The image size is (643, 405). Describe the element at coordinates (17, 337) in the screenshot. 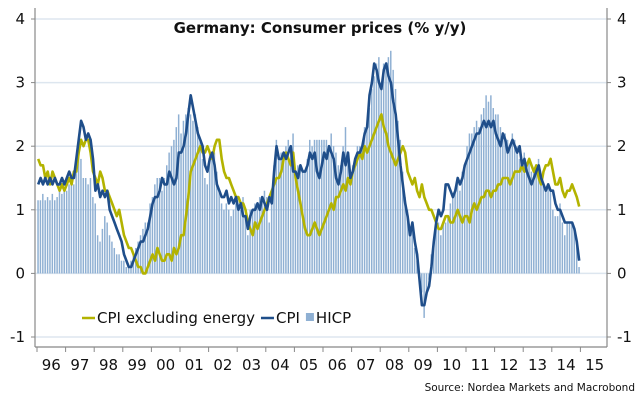

I see `y-tick-label-left: -1` at that location.